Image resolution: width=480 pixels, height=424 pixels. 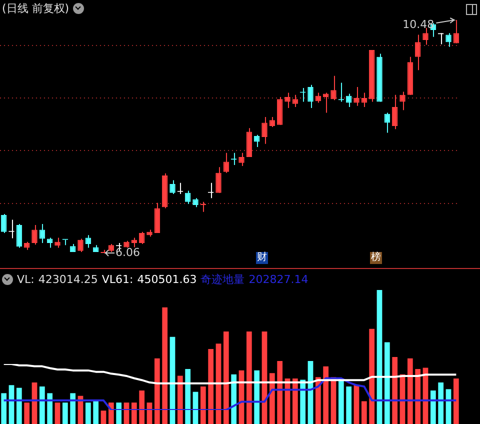 What do you see at coordinates (25, 279) in the screenshot?
I see `text: VL:` at bounding box center [25, 279].